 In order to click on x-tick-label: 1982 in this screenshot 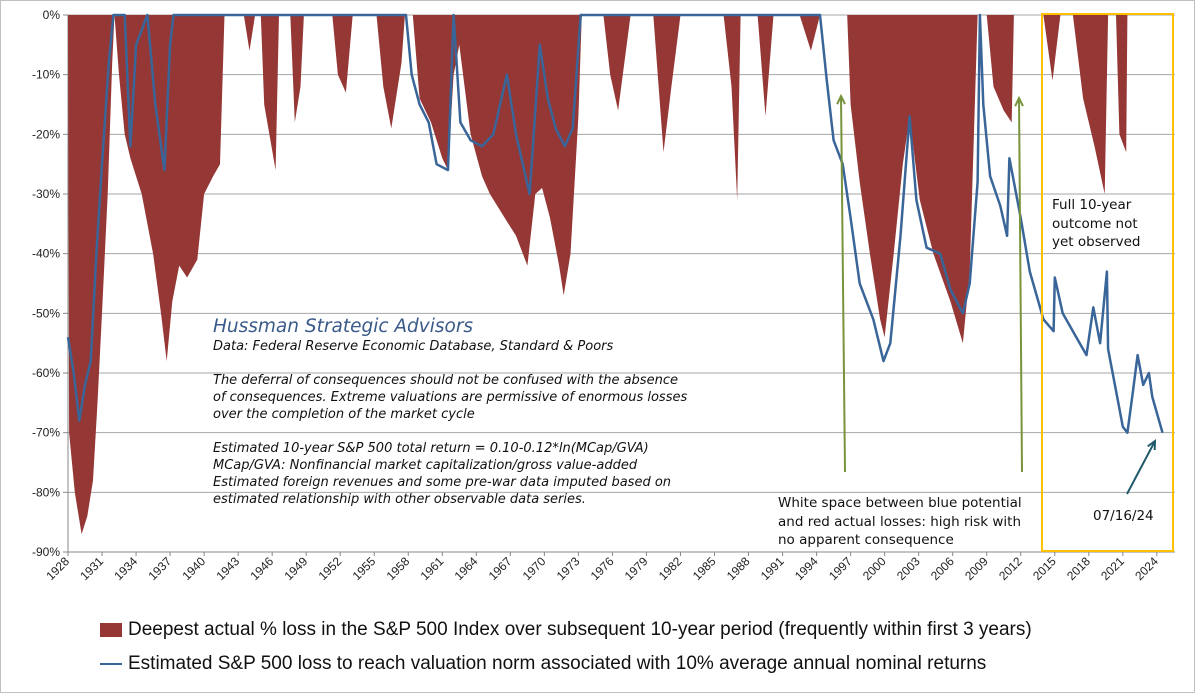, I will do `click(670, 568)`.